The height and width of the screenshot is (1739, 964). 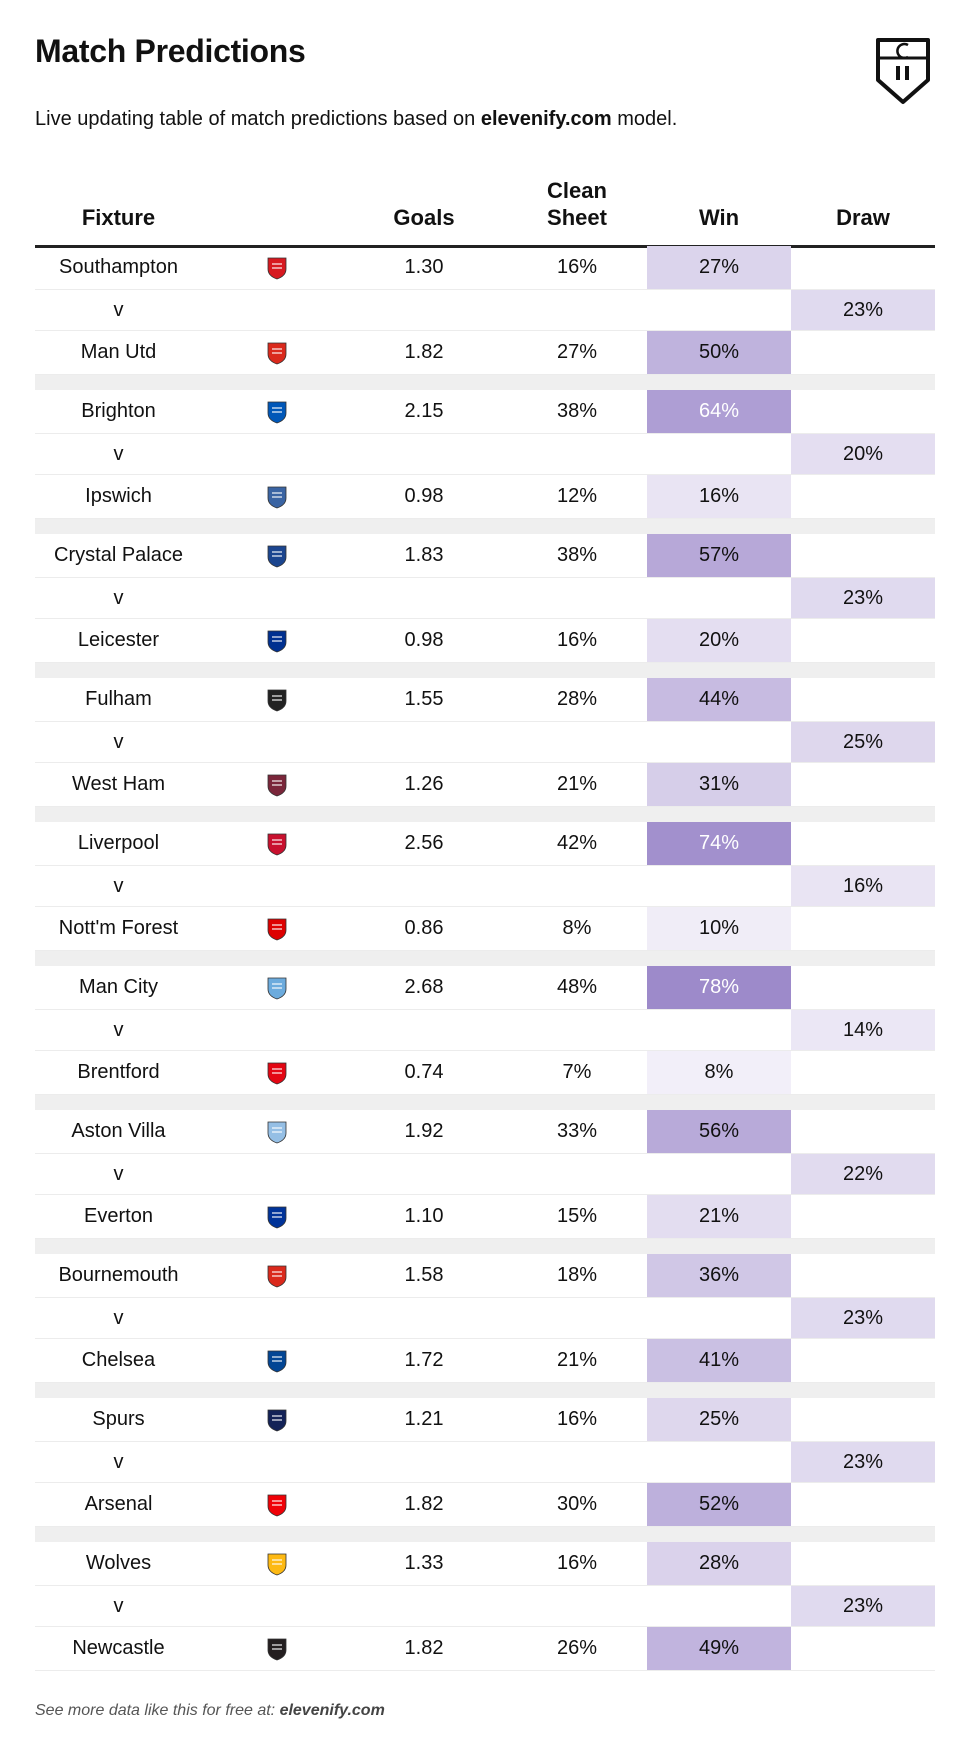 I want to click on team-name: Spurs, so click(x=118, y=1419).